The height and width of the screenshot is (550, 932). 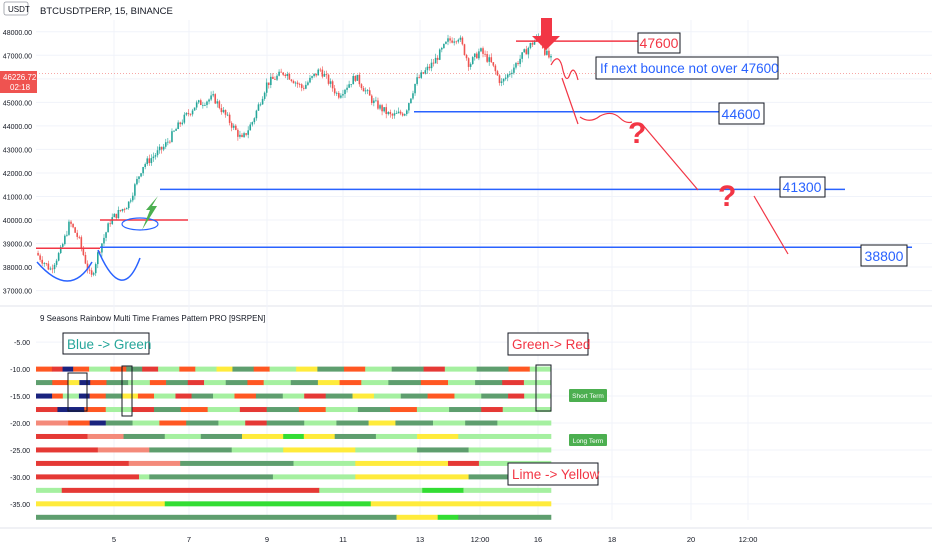 What do you see at coordinates (64, 271) in the screenshot?
I see `left-shoulder-curve` at bounding box center [64, 271].